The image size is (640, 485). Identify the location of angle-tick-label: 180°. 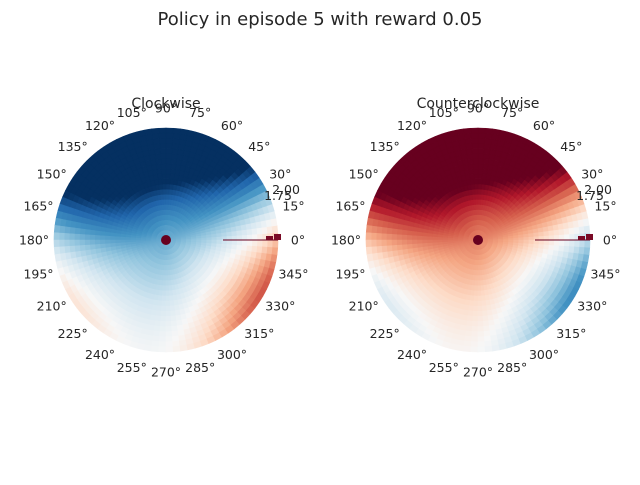
(346, 240).